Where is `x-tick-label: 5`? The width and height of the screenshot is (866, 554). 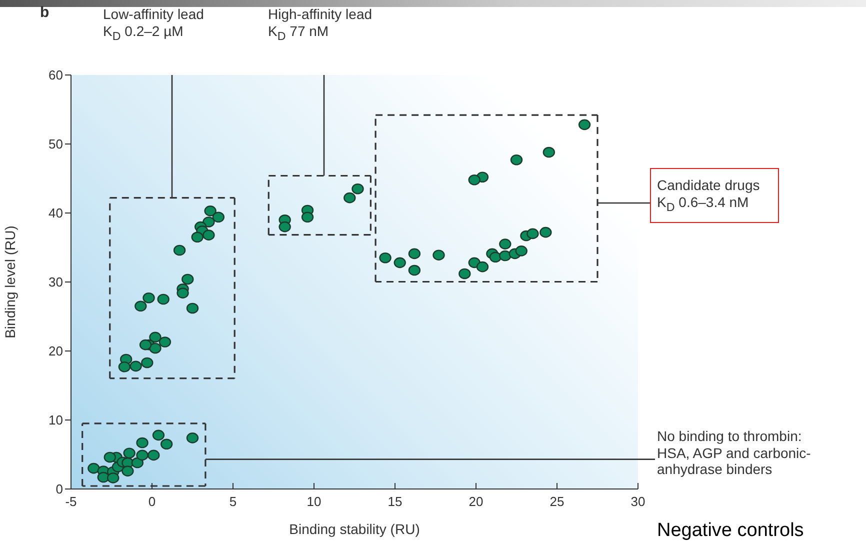
x-tick-label: 5 is located at coordinates (233, 502).